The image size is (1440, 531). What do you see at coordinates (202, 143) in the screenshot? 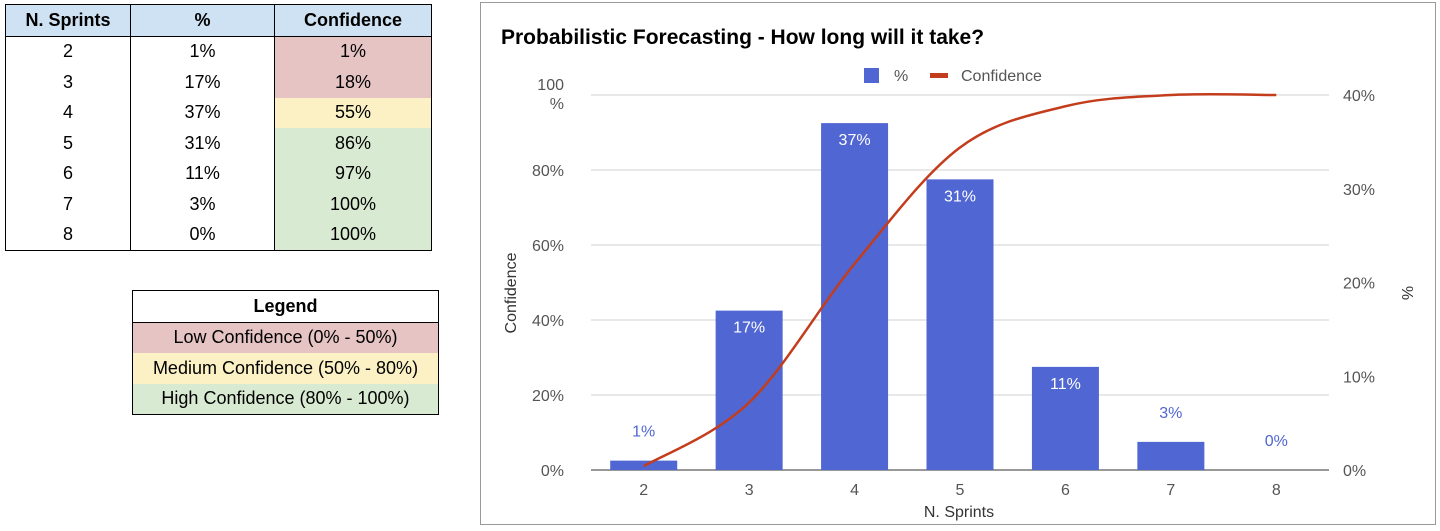
I see `cell-percent: 31%` at bounding box center [202, 143].